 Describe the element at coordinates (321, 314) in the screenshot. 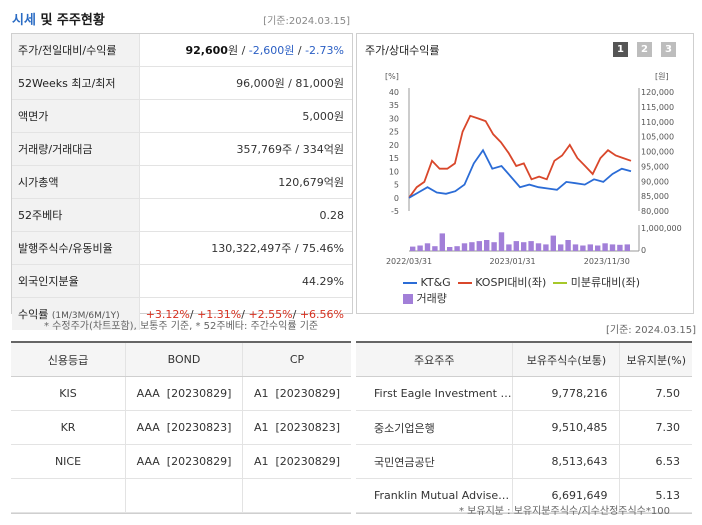

I see `return-1y: +6.56%` at that location.